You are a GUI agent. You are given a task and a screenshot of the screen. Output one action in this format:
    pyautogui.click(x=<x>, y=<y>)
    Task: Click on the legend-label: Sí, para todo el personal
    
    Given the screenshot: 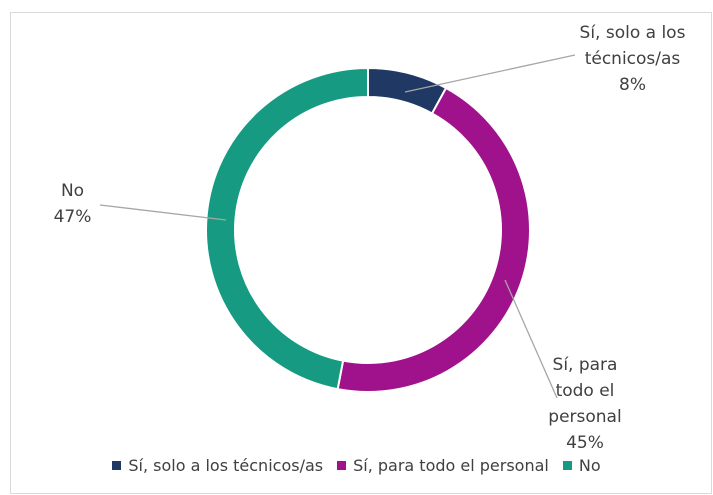 What is the action you would take?
    pyautogui.click(x=451, y=465)
    